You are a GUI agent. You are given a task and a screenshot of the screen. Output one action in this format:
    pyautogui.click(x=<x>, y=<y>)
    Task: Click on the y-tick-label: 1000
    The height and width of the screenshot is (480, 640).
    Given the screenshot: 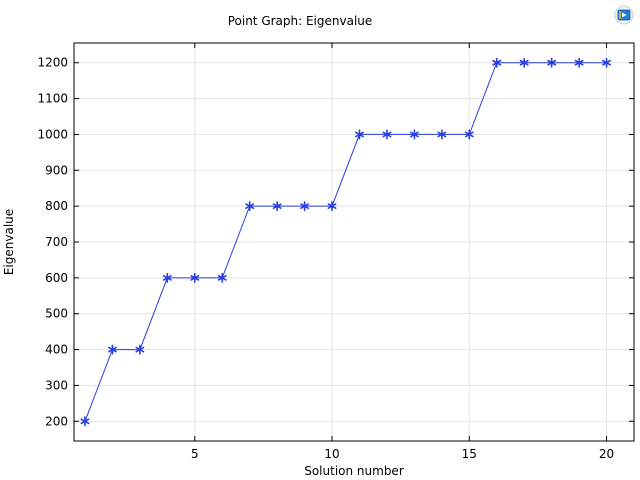 What is the action you would take?
    pyautogui.click(x=52, y=134)
    